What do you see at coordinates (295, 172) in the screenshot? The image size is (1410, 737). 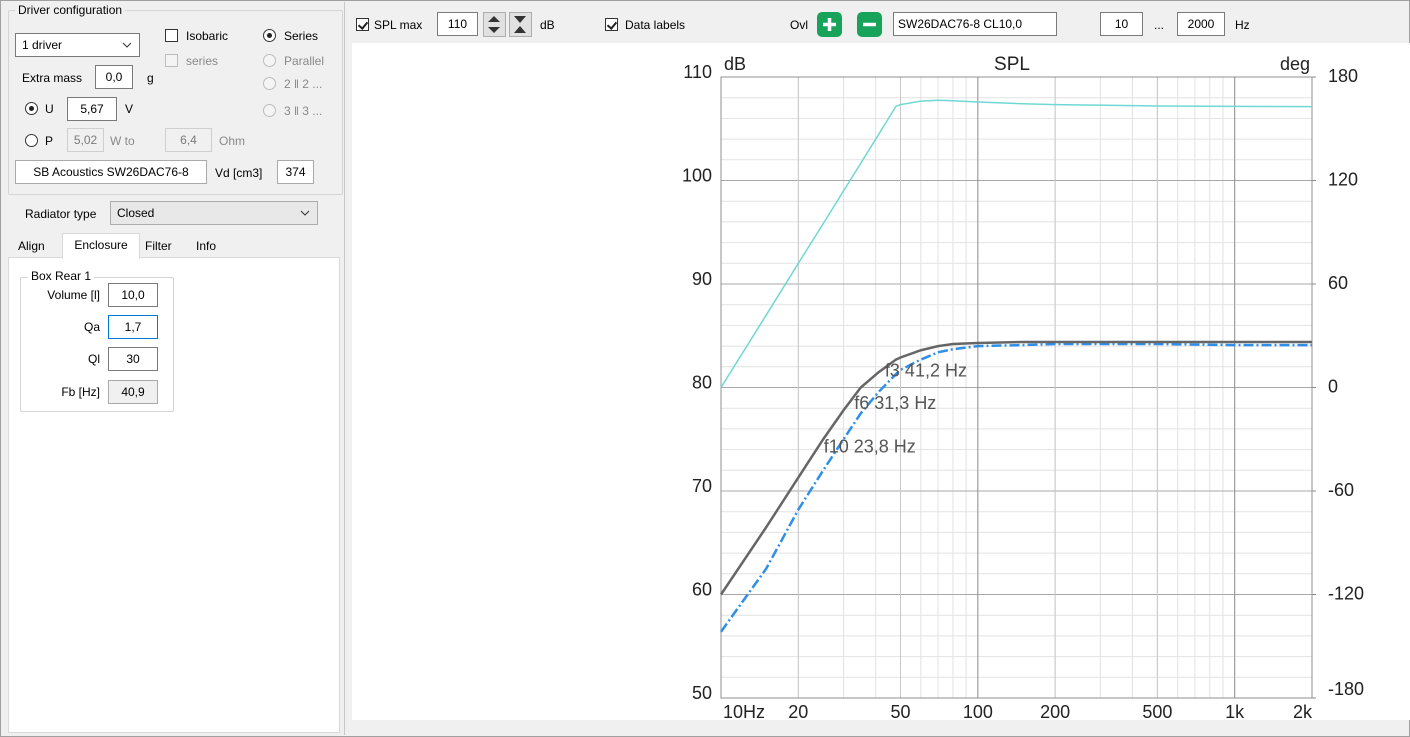 I see `vd-value: 374` at bounding box center [295, 172].